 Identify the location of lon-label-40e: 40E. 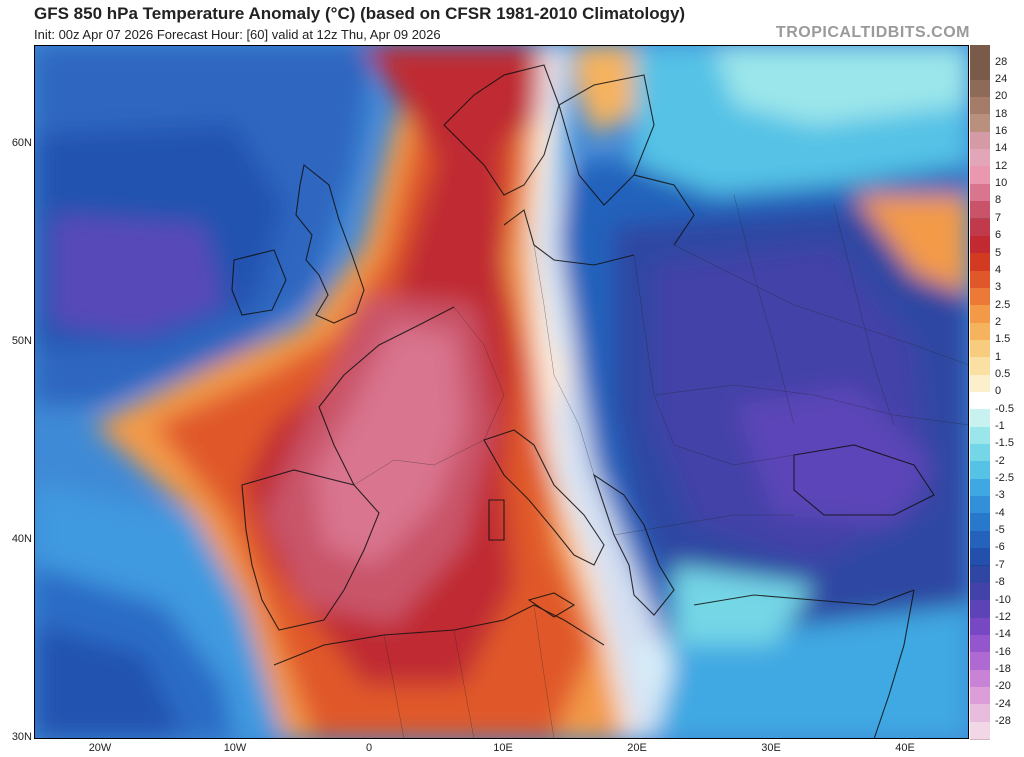
(905, 748).